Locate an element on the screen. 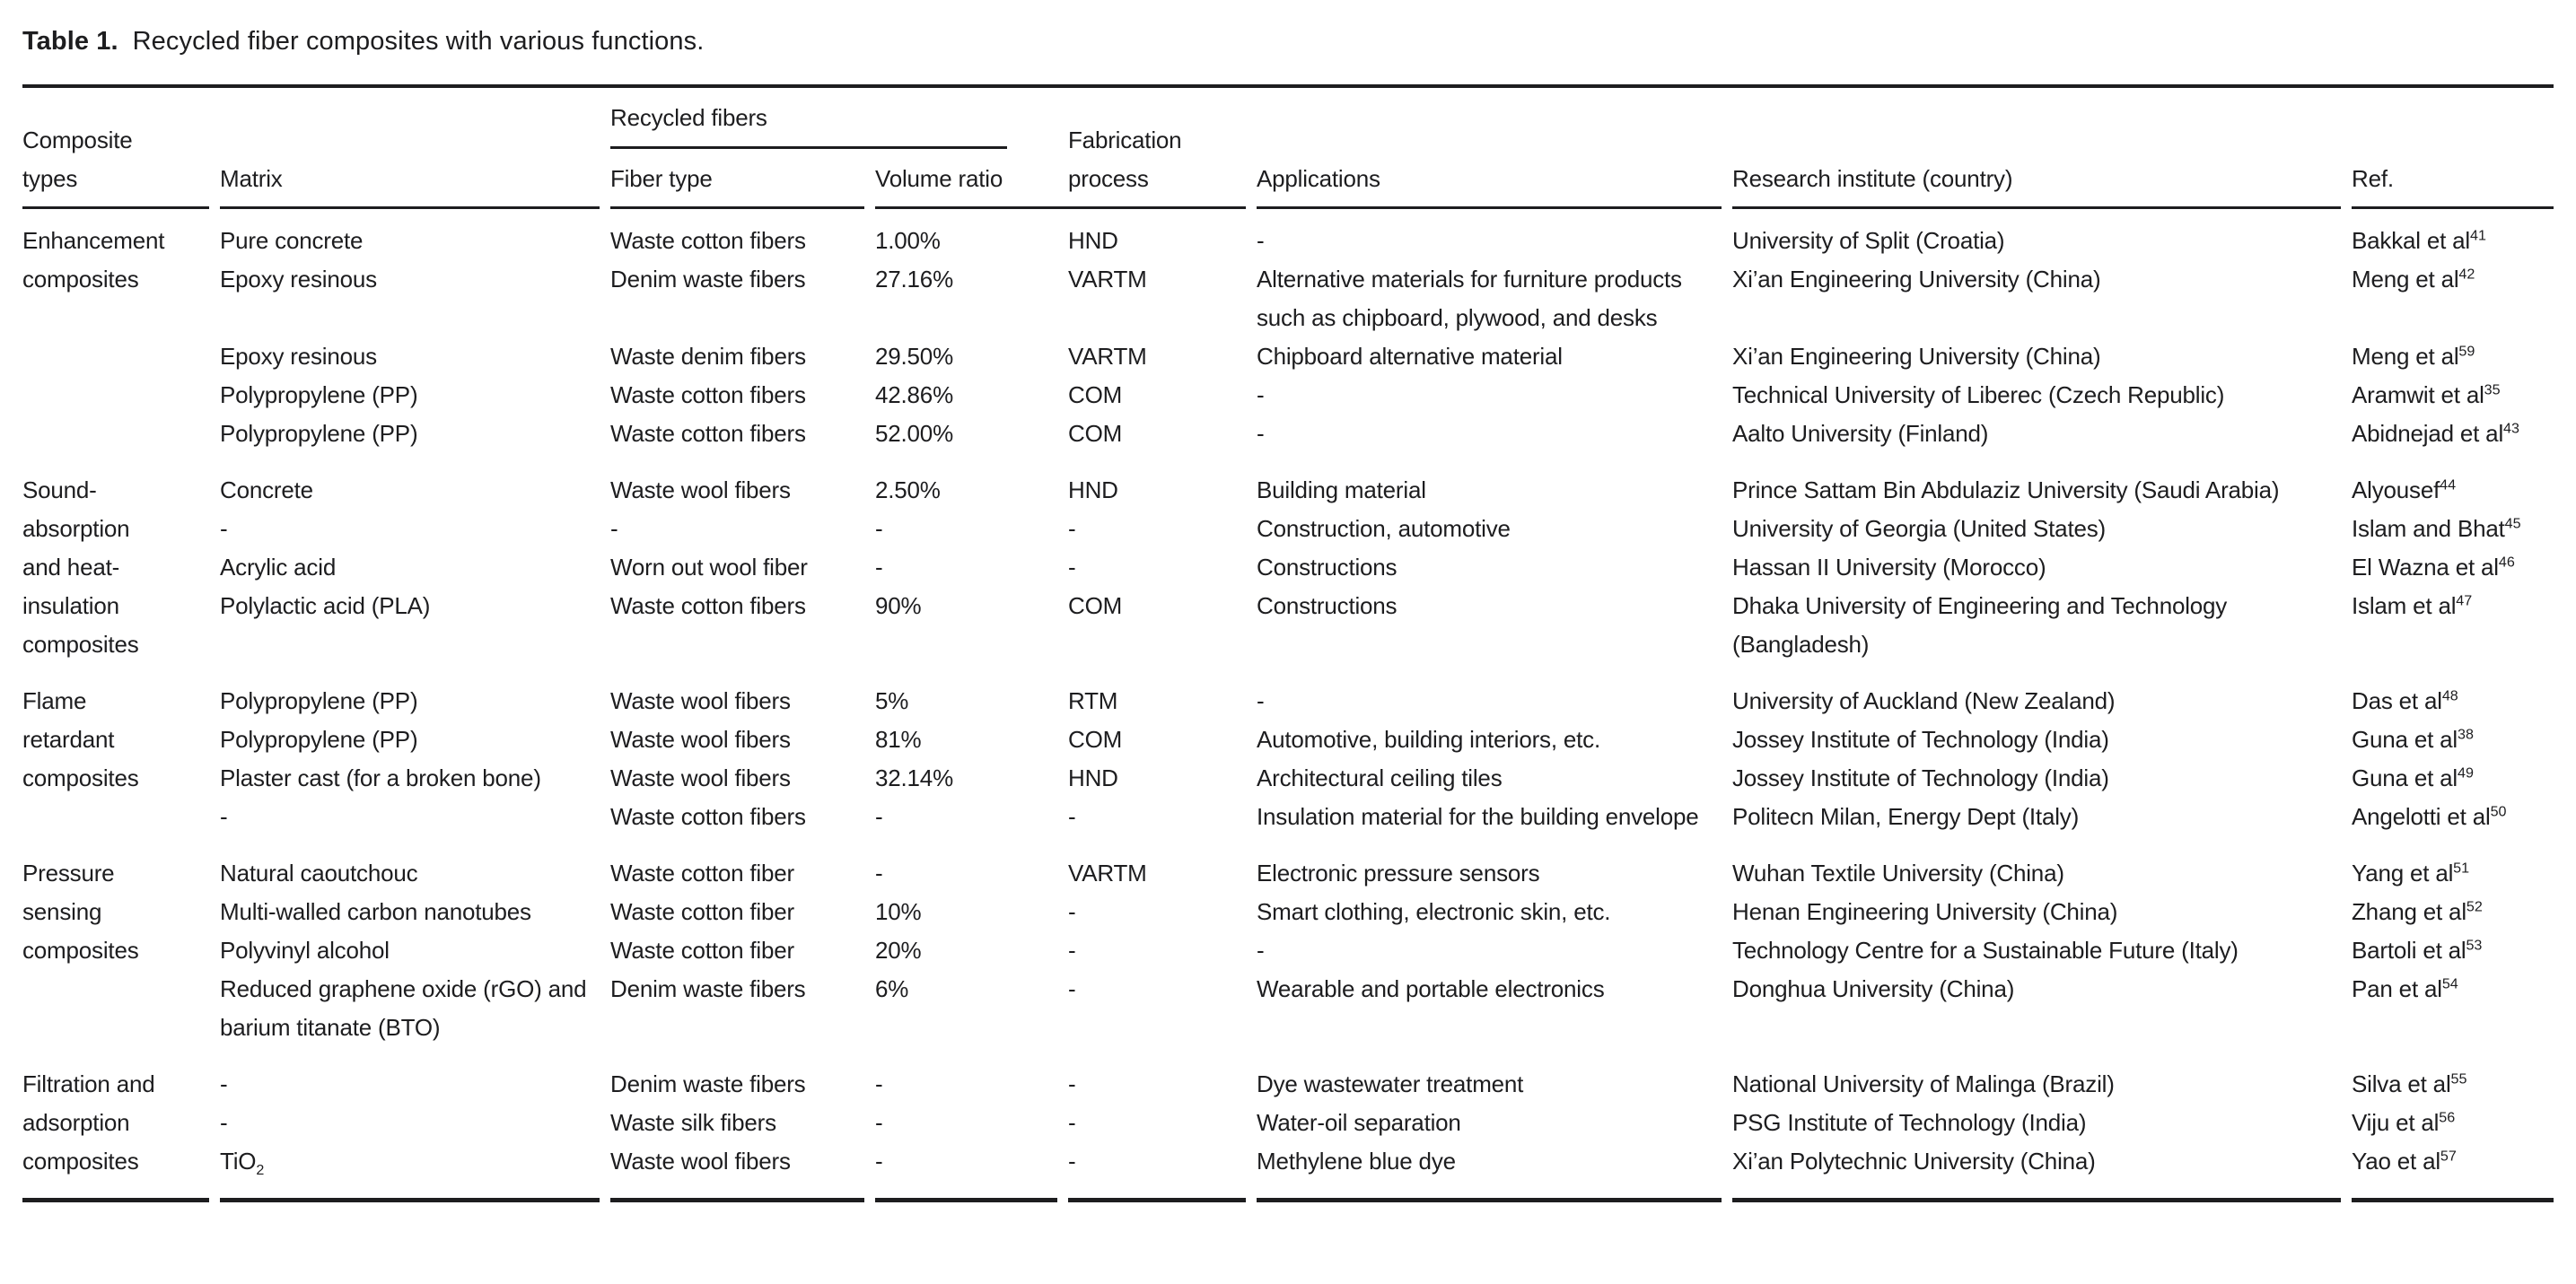 This screenshot has height=1284, width=2576. ref-cell: Meng et al42 is located at coordinates (2413, 279).